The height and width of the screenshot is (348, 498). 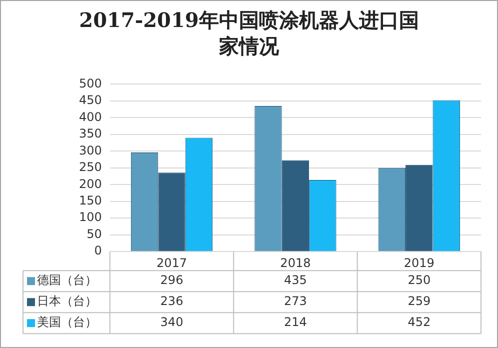 I want to click on data-label: 214, so click(x=295, y=322).